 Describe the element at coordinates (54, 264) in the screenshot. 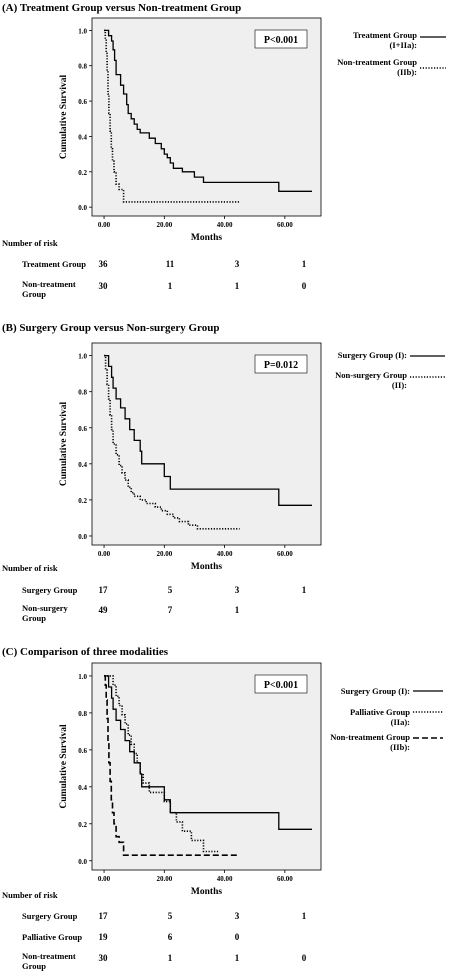

I see `risk-row-label: Treatment Group` at that location.